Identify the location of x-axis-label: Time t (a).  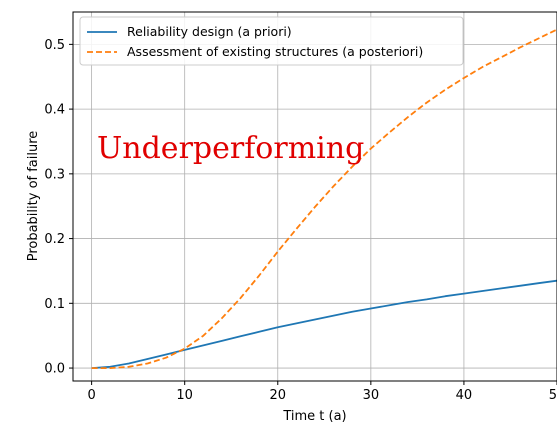
(314, 416).